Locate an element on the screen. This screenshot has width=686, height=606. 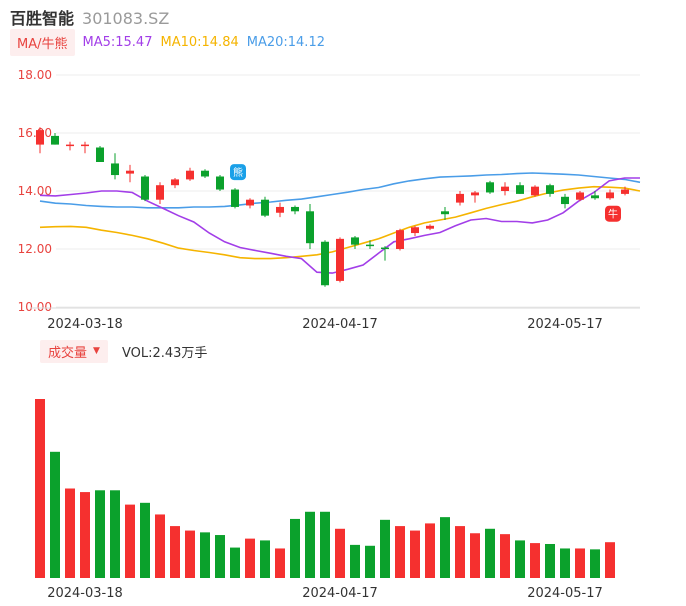
y-tick-label: 14.00 is located at coordinates (35, 191).